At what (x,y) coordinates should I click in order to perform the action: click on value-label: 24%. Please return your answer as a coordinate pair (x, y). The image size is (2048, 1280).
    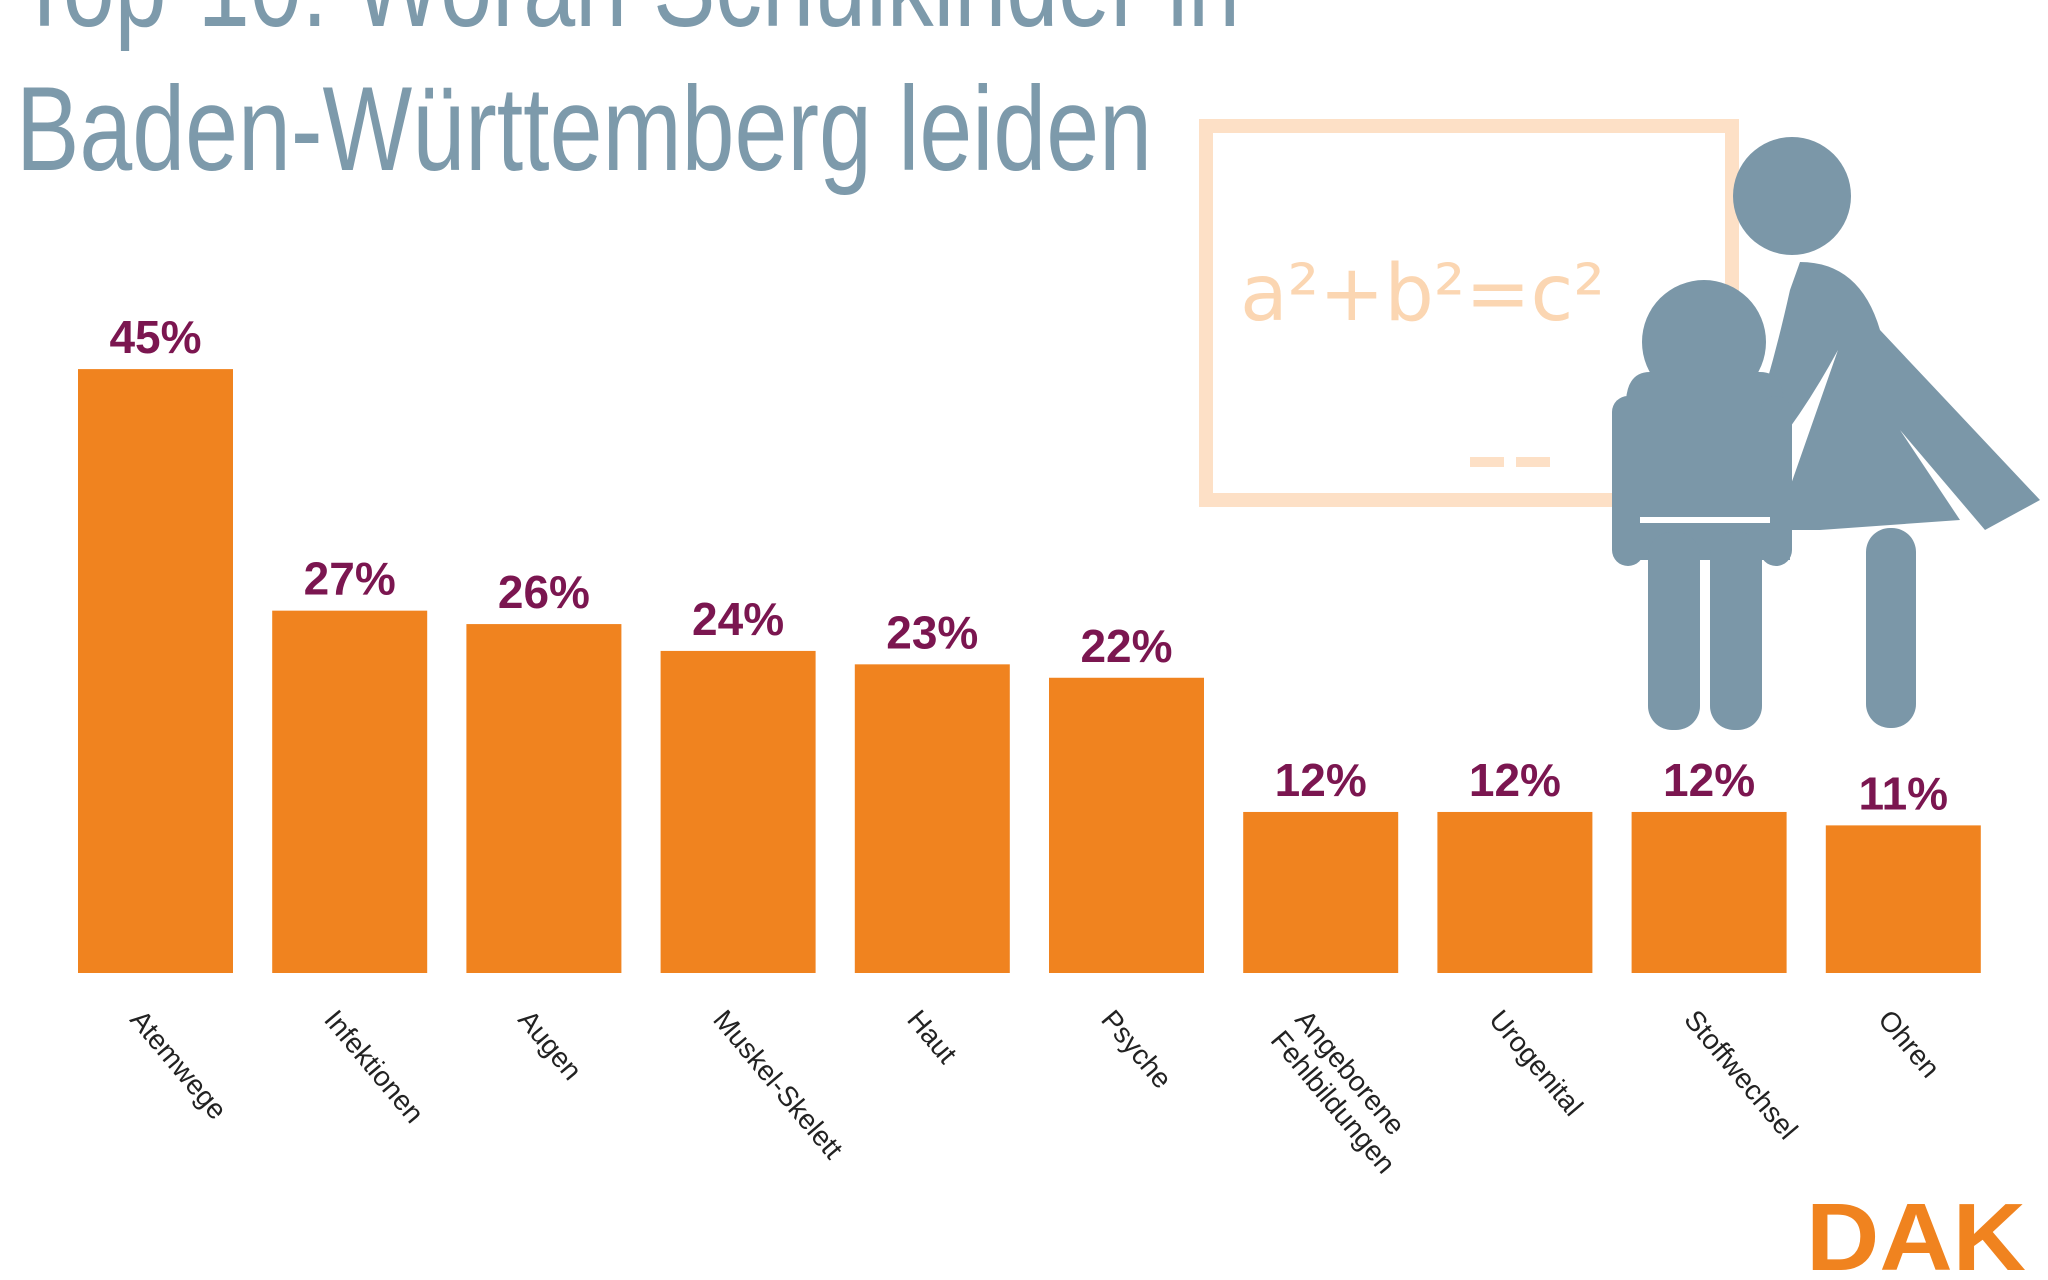
    Looking at the image, I should click on (738, 619).